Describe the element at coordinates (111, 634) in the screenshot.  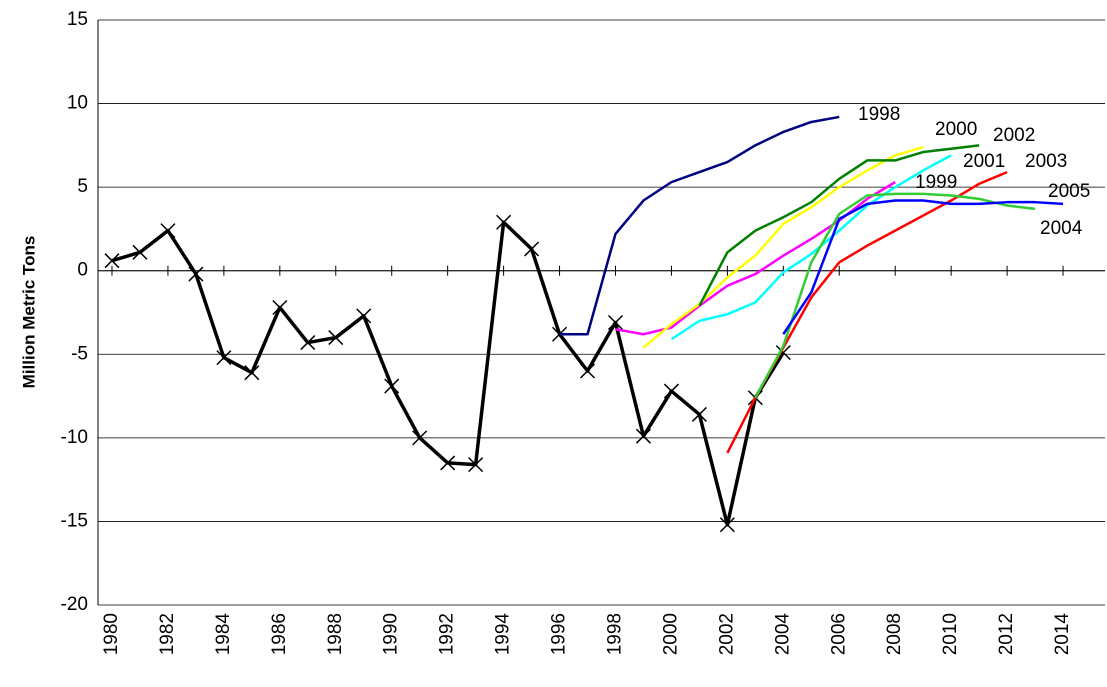
I see `x-tick-label: 1980` at that location.